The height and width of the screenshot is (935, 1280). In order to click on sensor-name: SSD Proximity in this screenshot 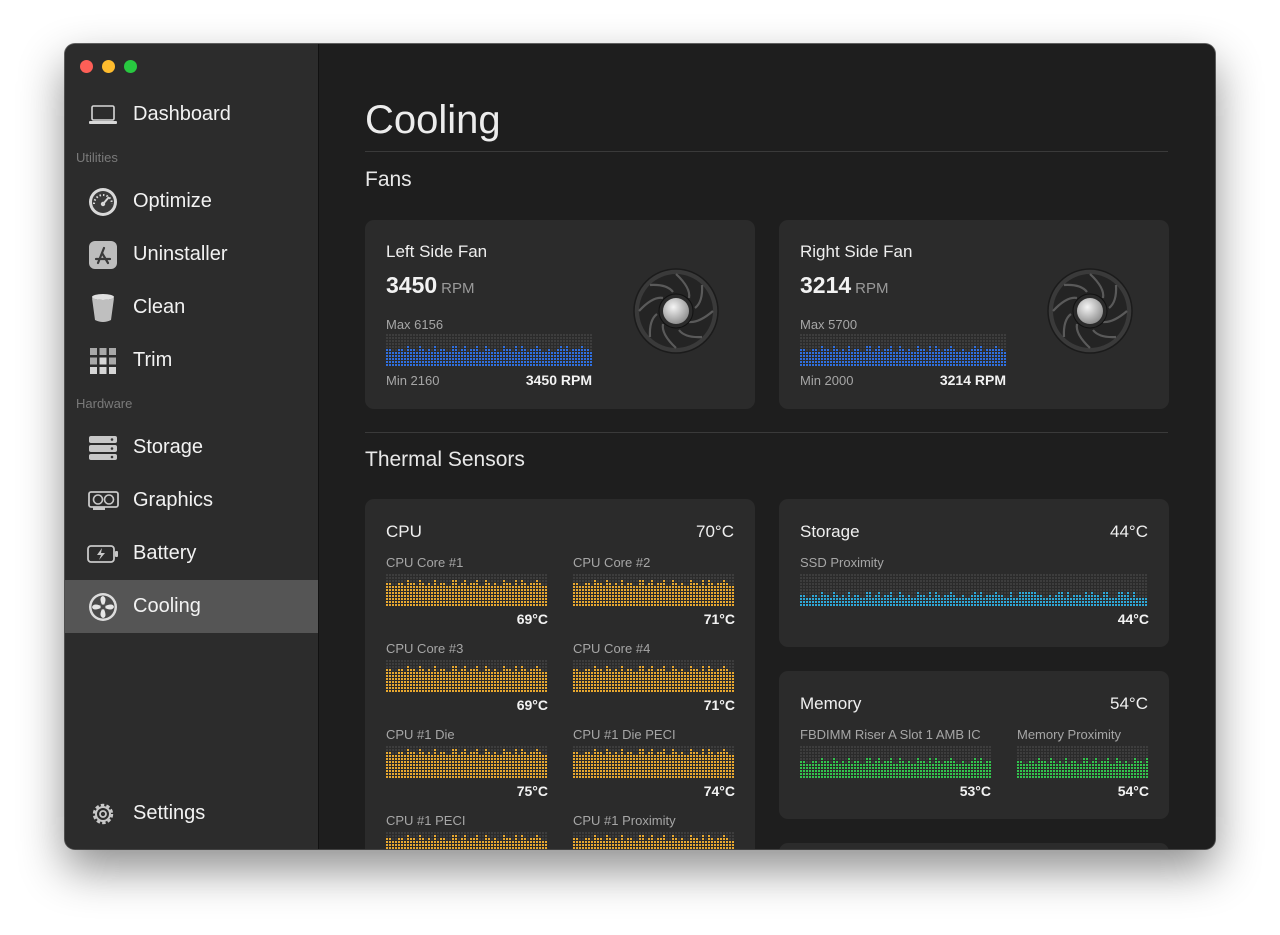, I will do `click(842, 562)`.